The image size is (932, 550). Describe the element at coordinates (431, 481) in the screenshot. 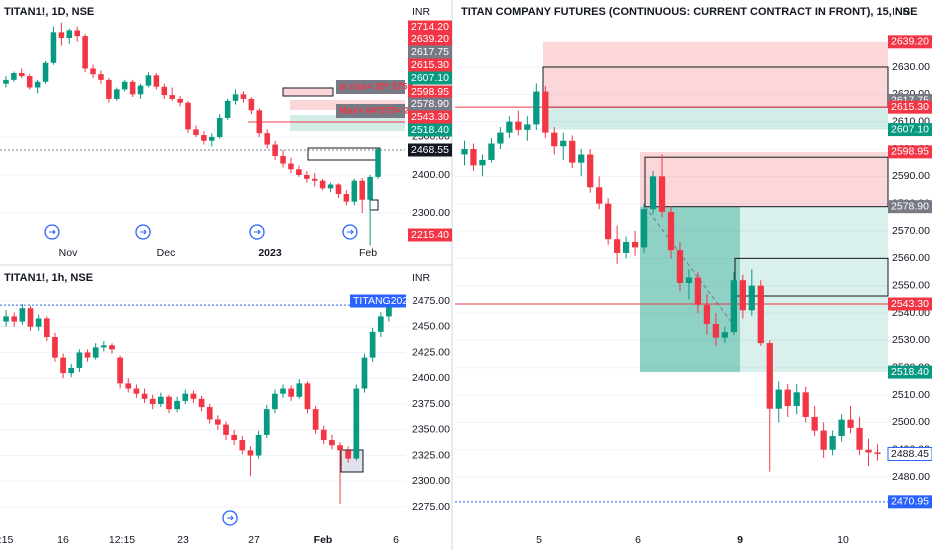

I see `y-tick-label: 2300.00` at that location.